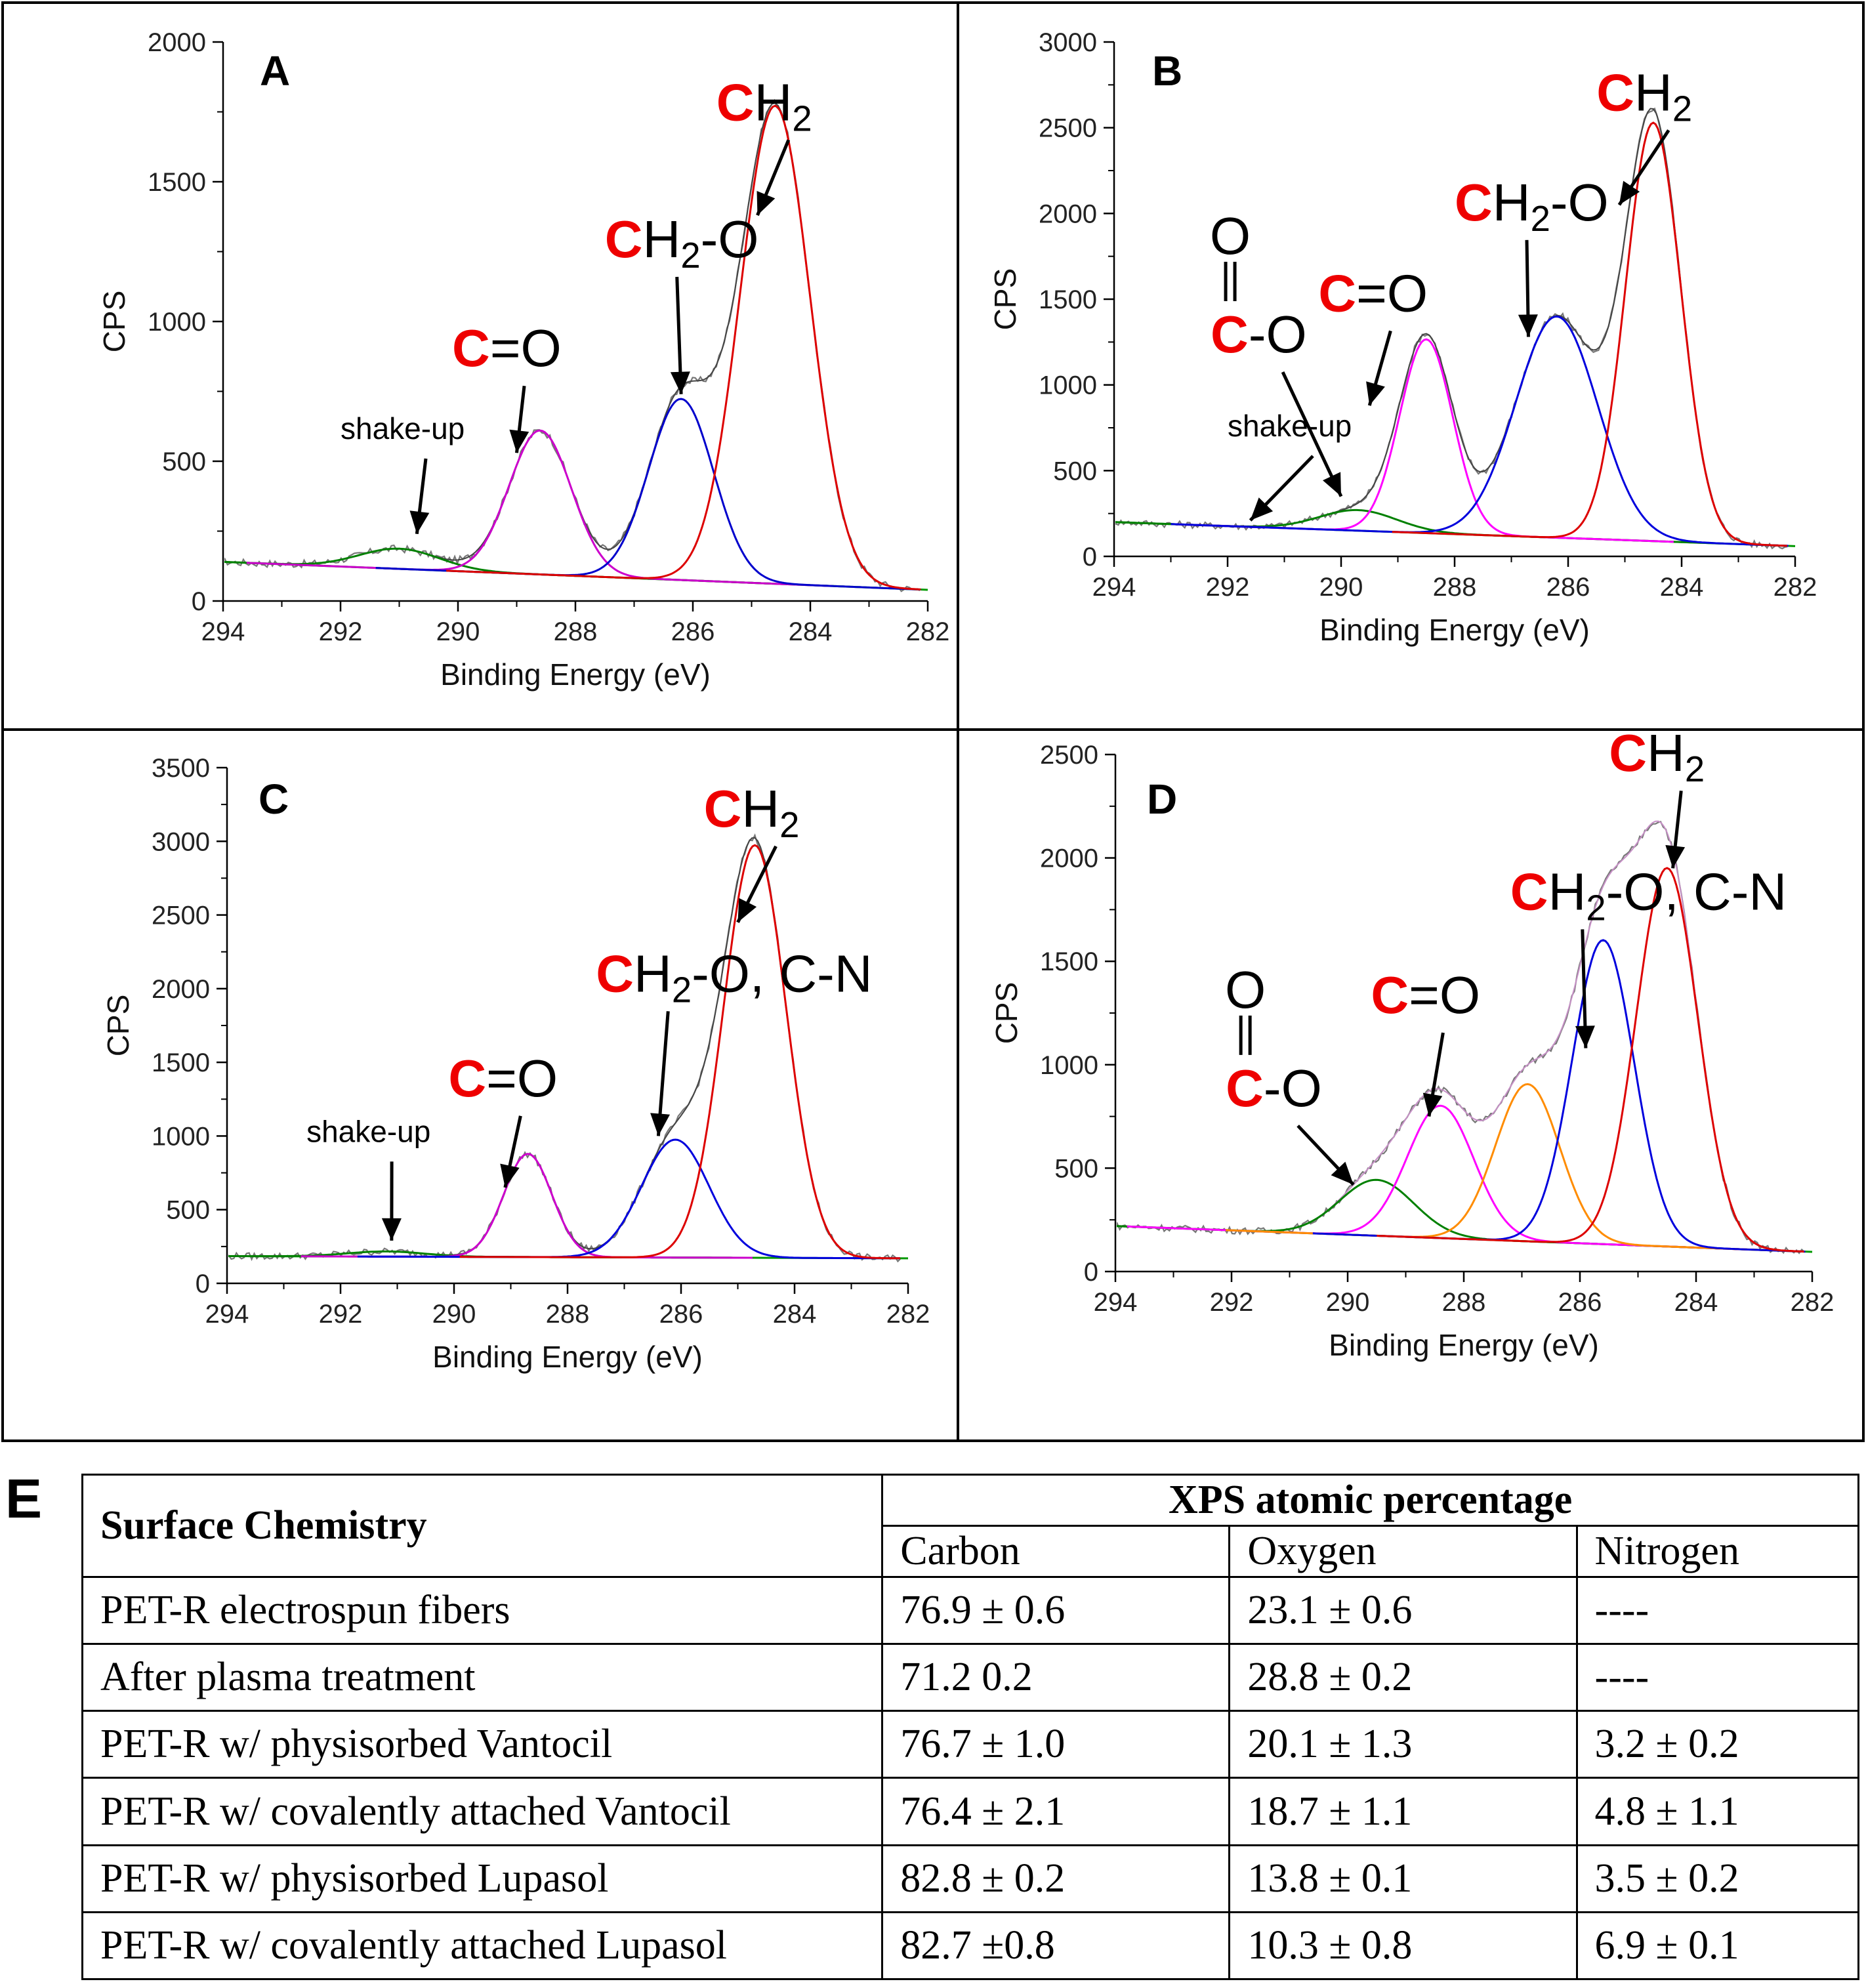 The image size is (1866, 1988). What do you see at coordinates (181, 1136) in the screenshot?
I see `y-tick-label: 1000` at bounding box center [181, 1136].